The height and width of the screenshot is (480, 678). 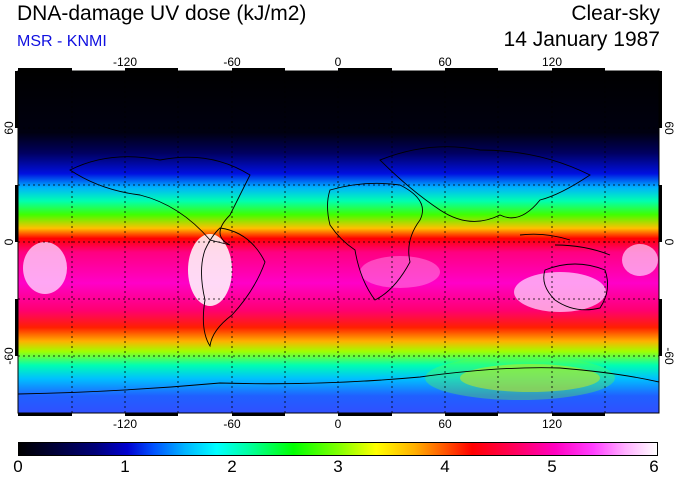 What do you see at coordinates (62, 41) in the screenshot?
I see `source-label: MSR - KNMI` at bounding box center [62, 41].